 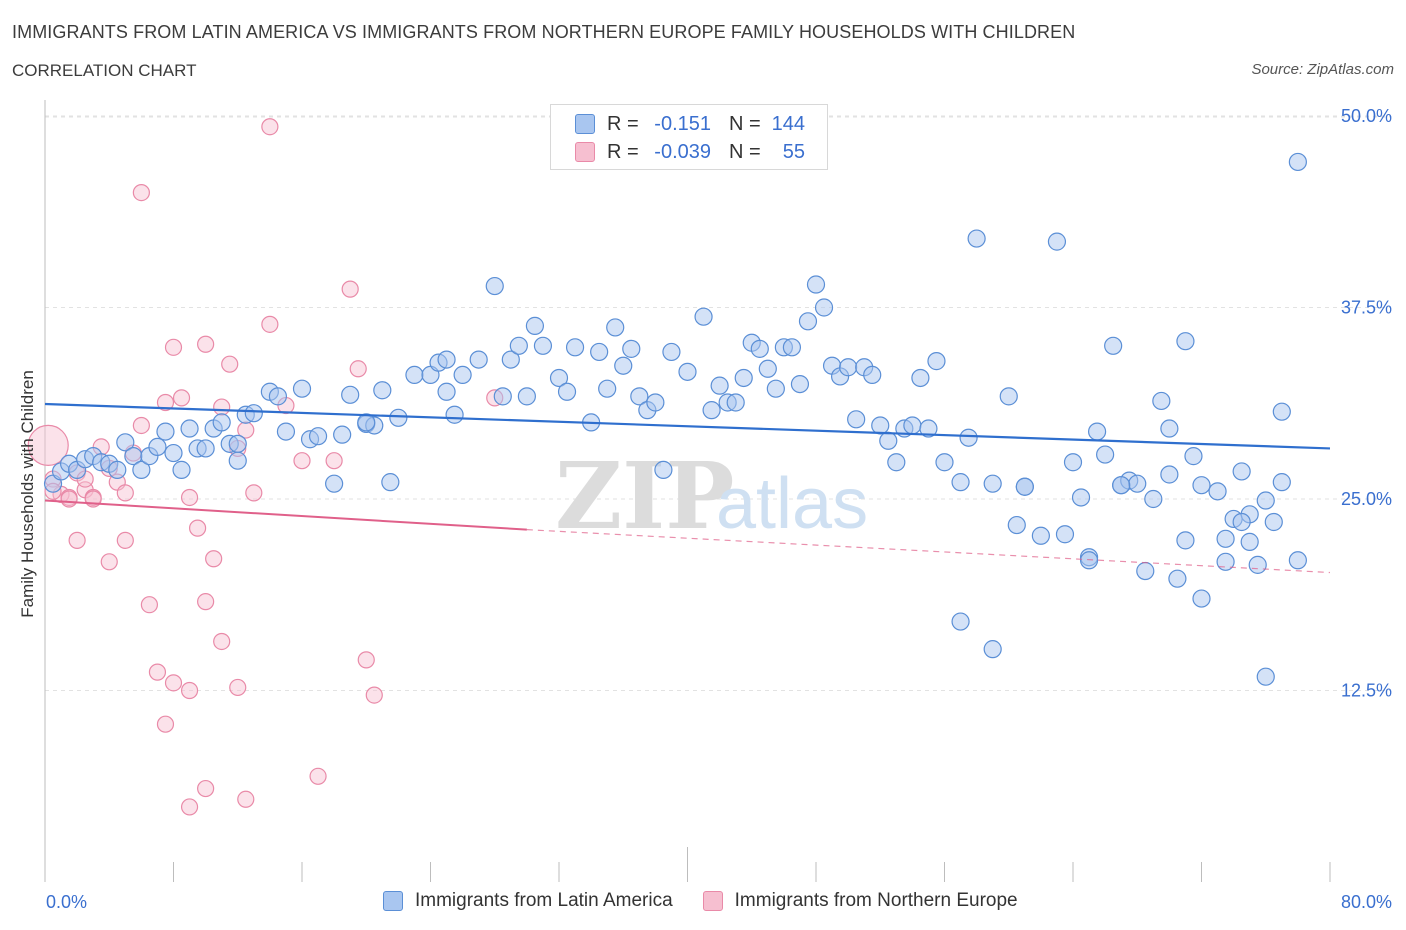 What do you see at coordinates (104, 70) in the screenshot?
I see `chart-subtitle: CORRELATION CHART` at bounding box center [104, 70].